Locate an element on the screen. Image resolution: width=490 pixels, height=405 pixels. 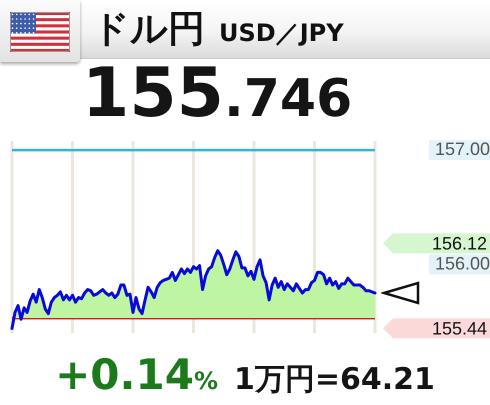
text: 155.44 is located at coordinates (459, 328).